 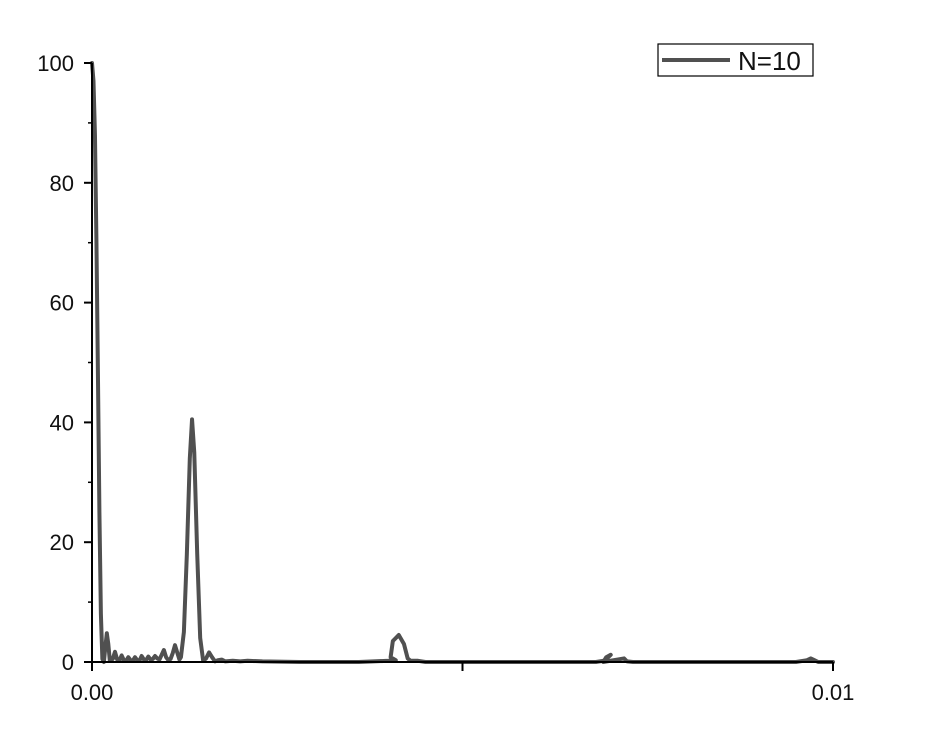 What do you see at coordinates (92, 692) in the screenshot?
I see `x-tick-label: 0.00` at bounding box center [92, 692].